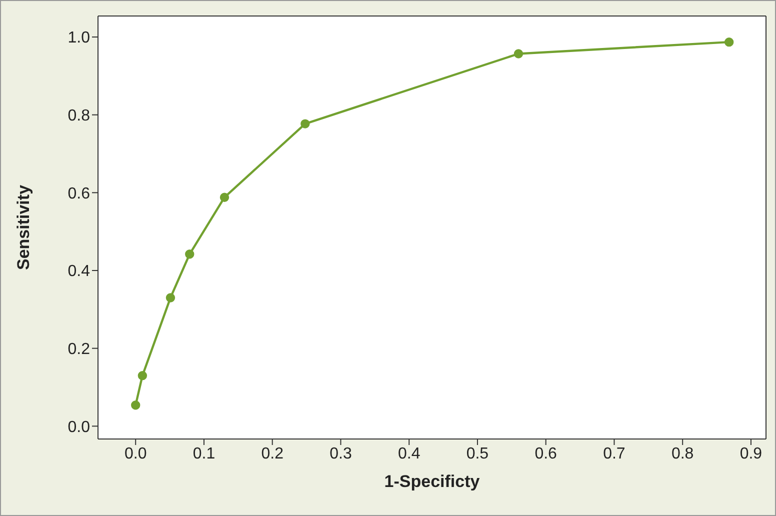  I want to click on x-axis-title: 1-Specificty, so click(432, 481).